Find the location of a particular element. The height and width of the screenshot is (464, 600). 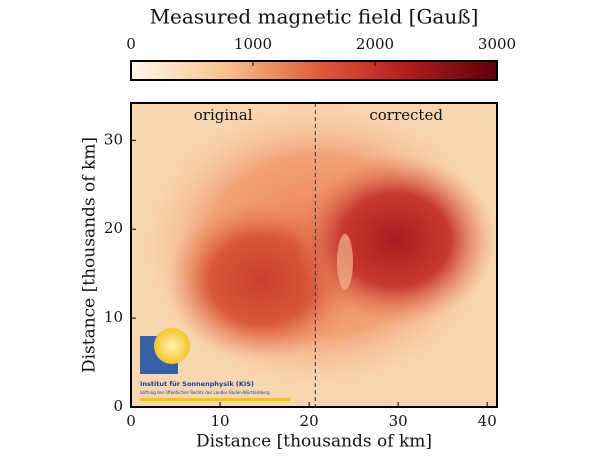

y-tick-label: 0 is located at coordinates (118, 406).